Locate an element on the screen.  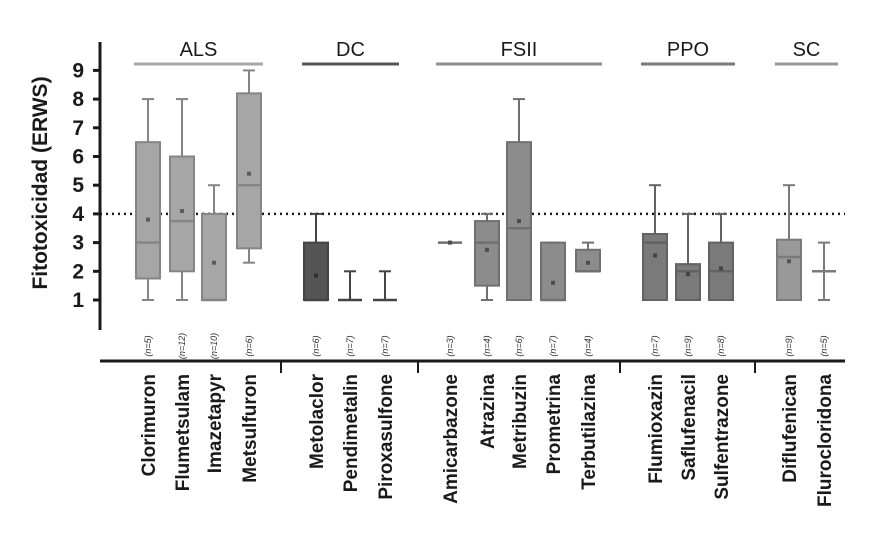
category-label: Amicarbazone is located at coordinates (451, 439).